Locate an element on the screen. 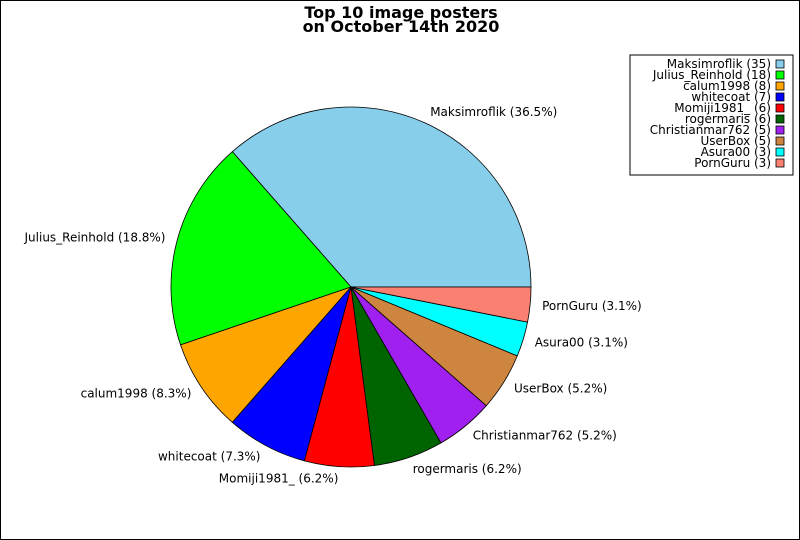 The height and width of the screenshot is (540, 800). slice-label: Momiji1981_ (6.2%) is located at coordinates (279, 479).